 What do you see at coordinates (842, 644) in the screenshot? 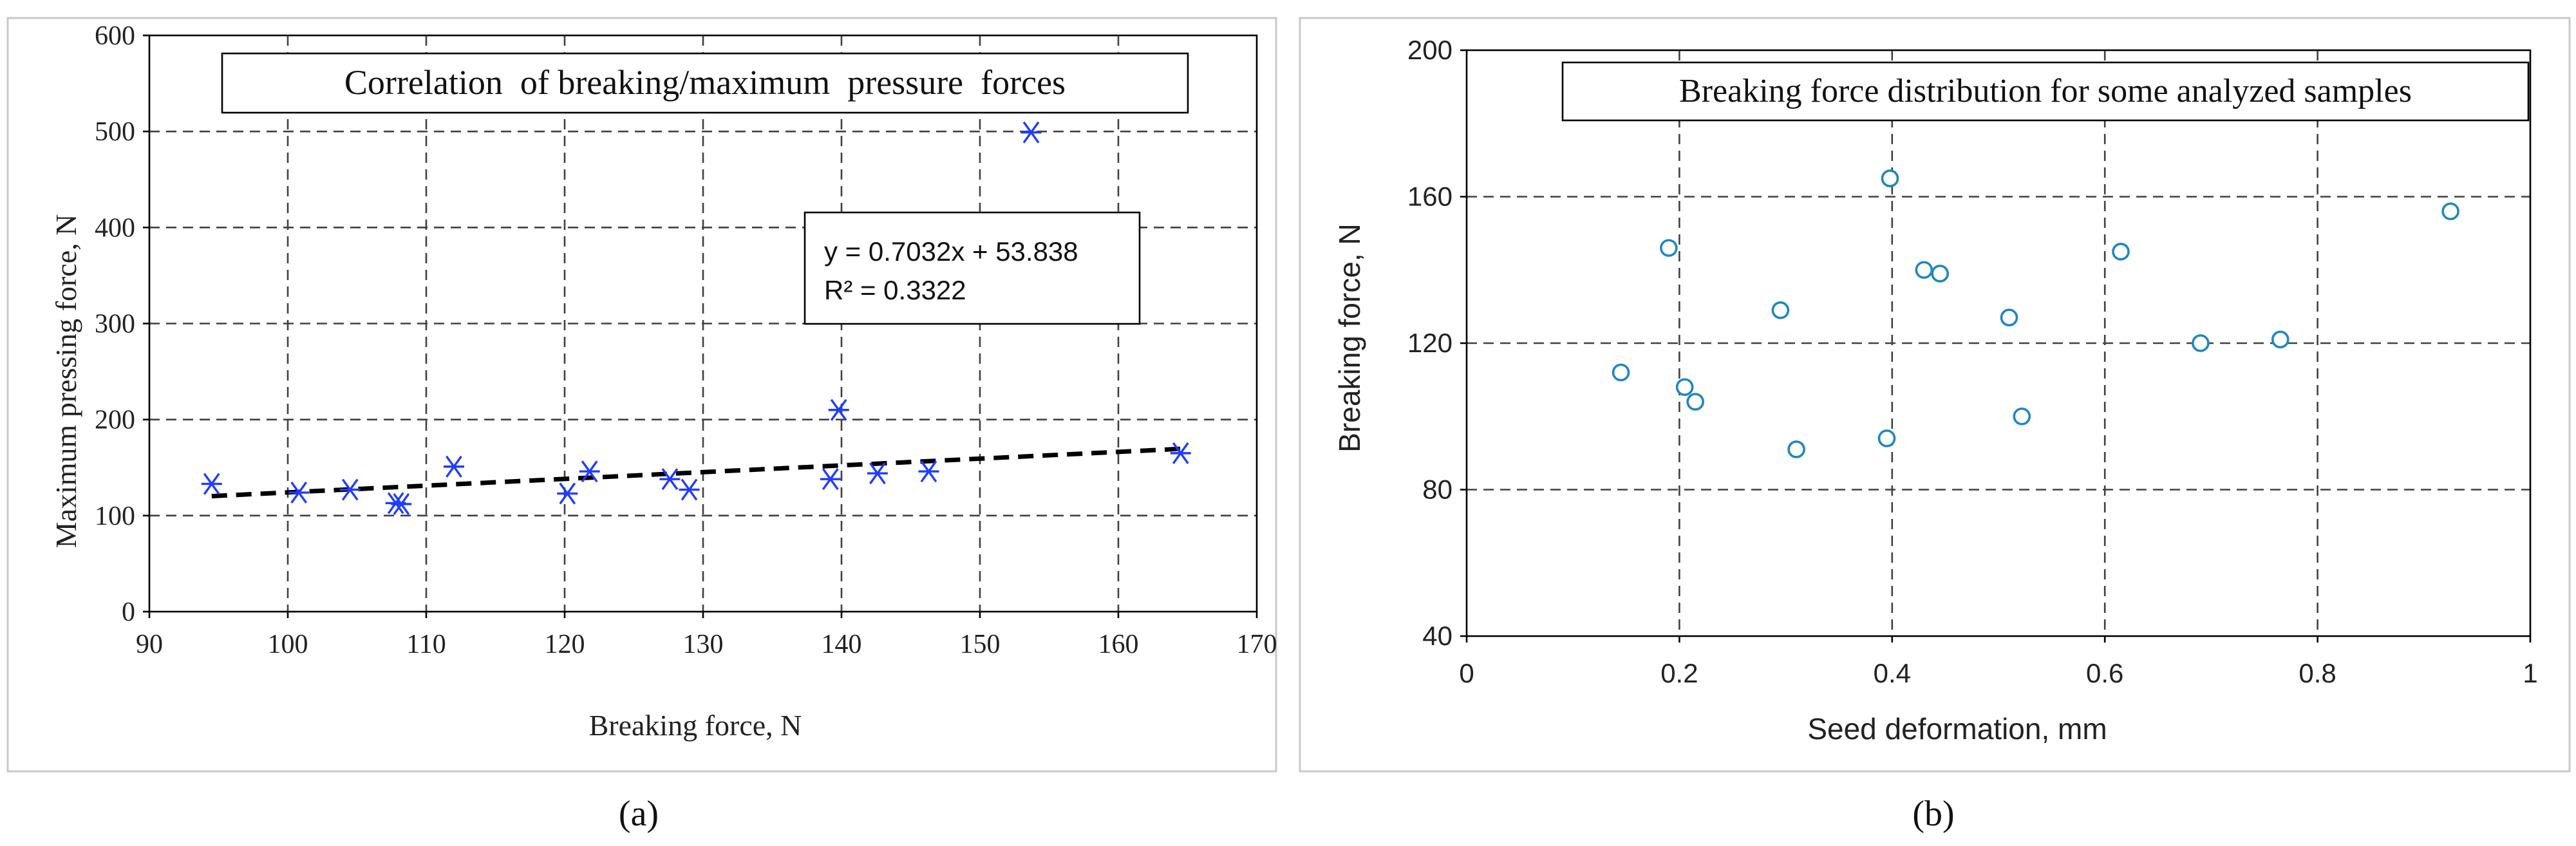
I see `chart-a-x-tick-label: 140` at bounding box center [842, 644].